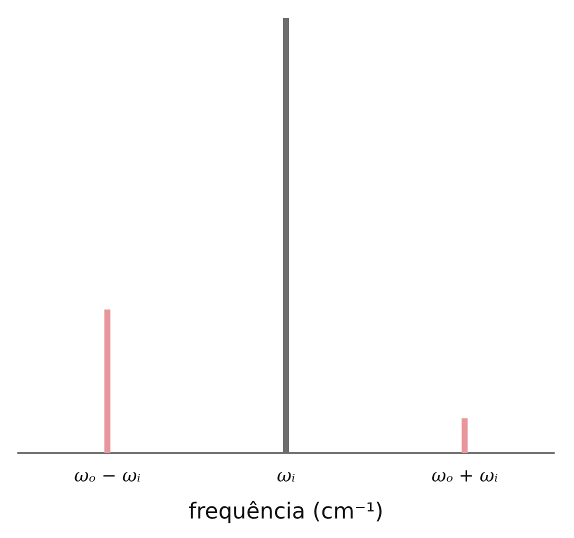 The image size is (574, 538). What do you see at coordinates (286, 512) in the screenshot?
I see `x-axis-title: frequência (cm⁻¹)` at bounding box center [286, 512].